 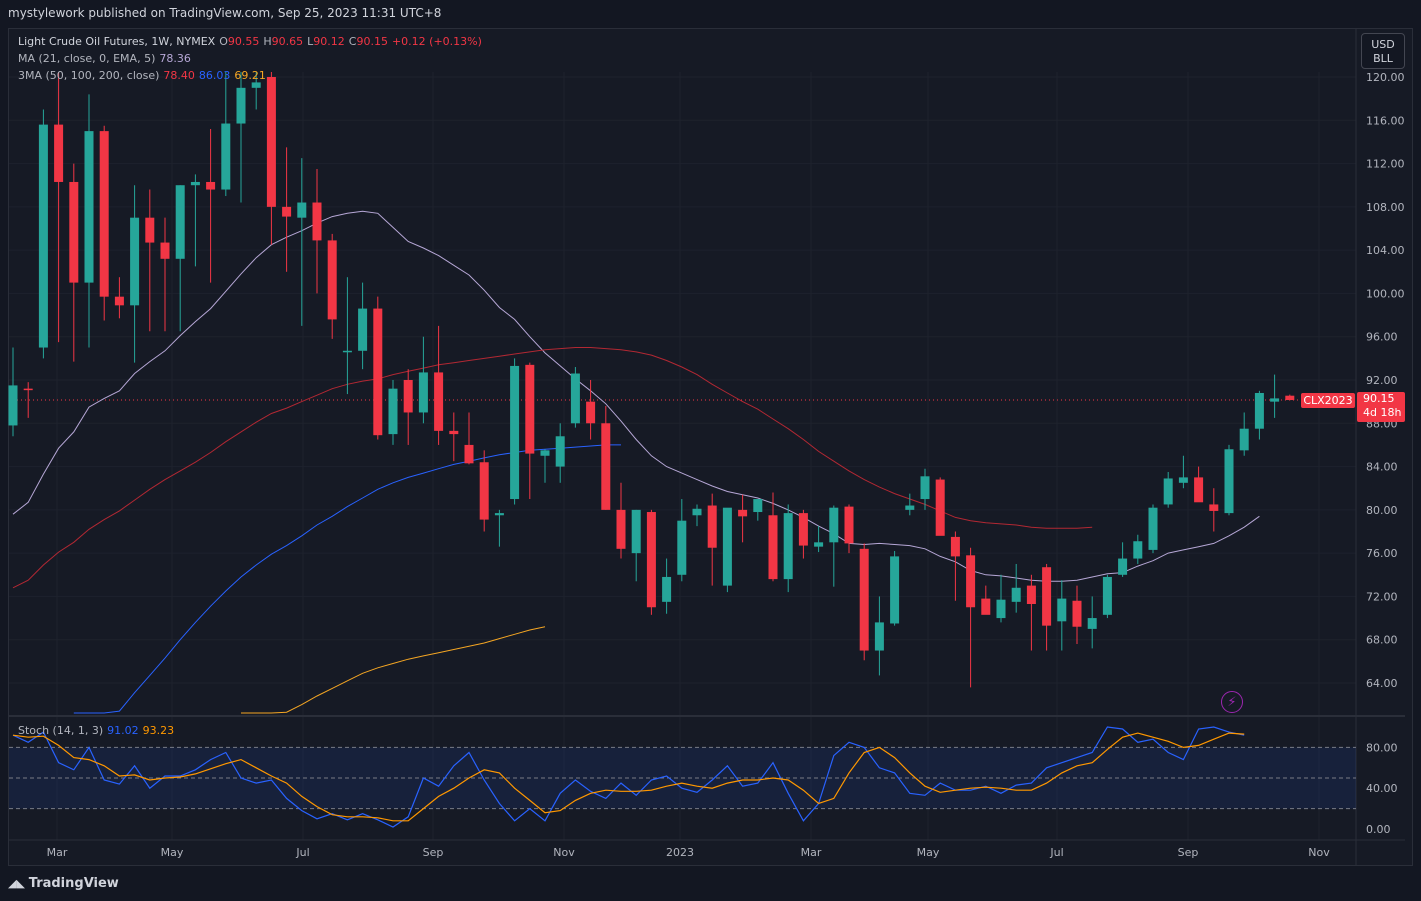 I want to click on stoch-d-line, so click(x=628, y=777).